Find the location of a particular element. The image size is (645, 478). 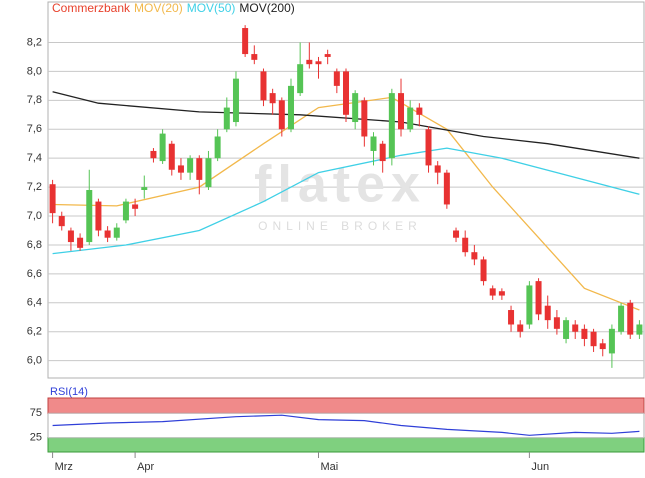

watermark-subtitle: ONLINE BROKER is located at coordinates (340, 226).